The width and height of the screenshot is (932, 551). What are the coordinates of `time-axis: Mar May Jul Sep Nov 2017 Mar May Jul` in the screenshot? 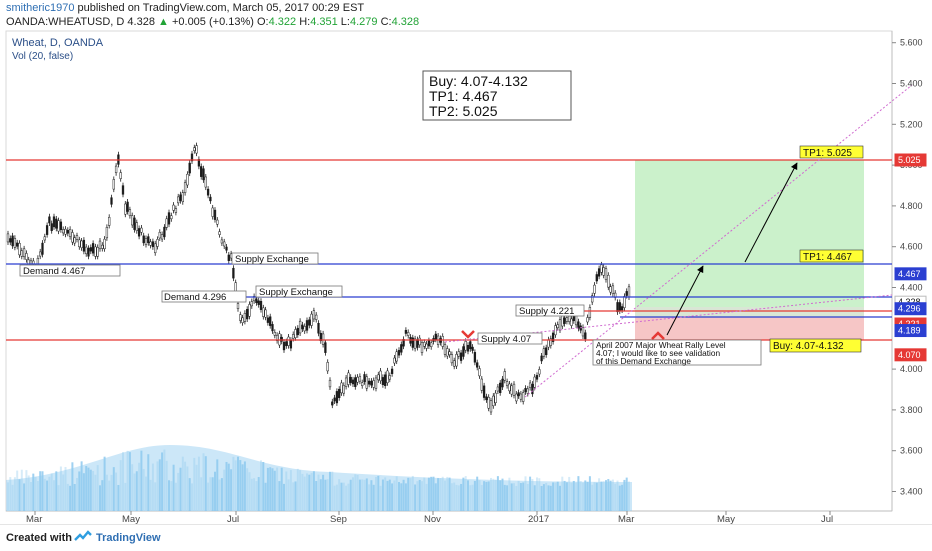 It's located at (429, 517).